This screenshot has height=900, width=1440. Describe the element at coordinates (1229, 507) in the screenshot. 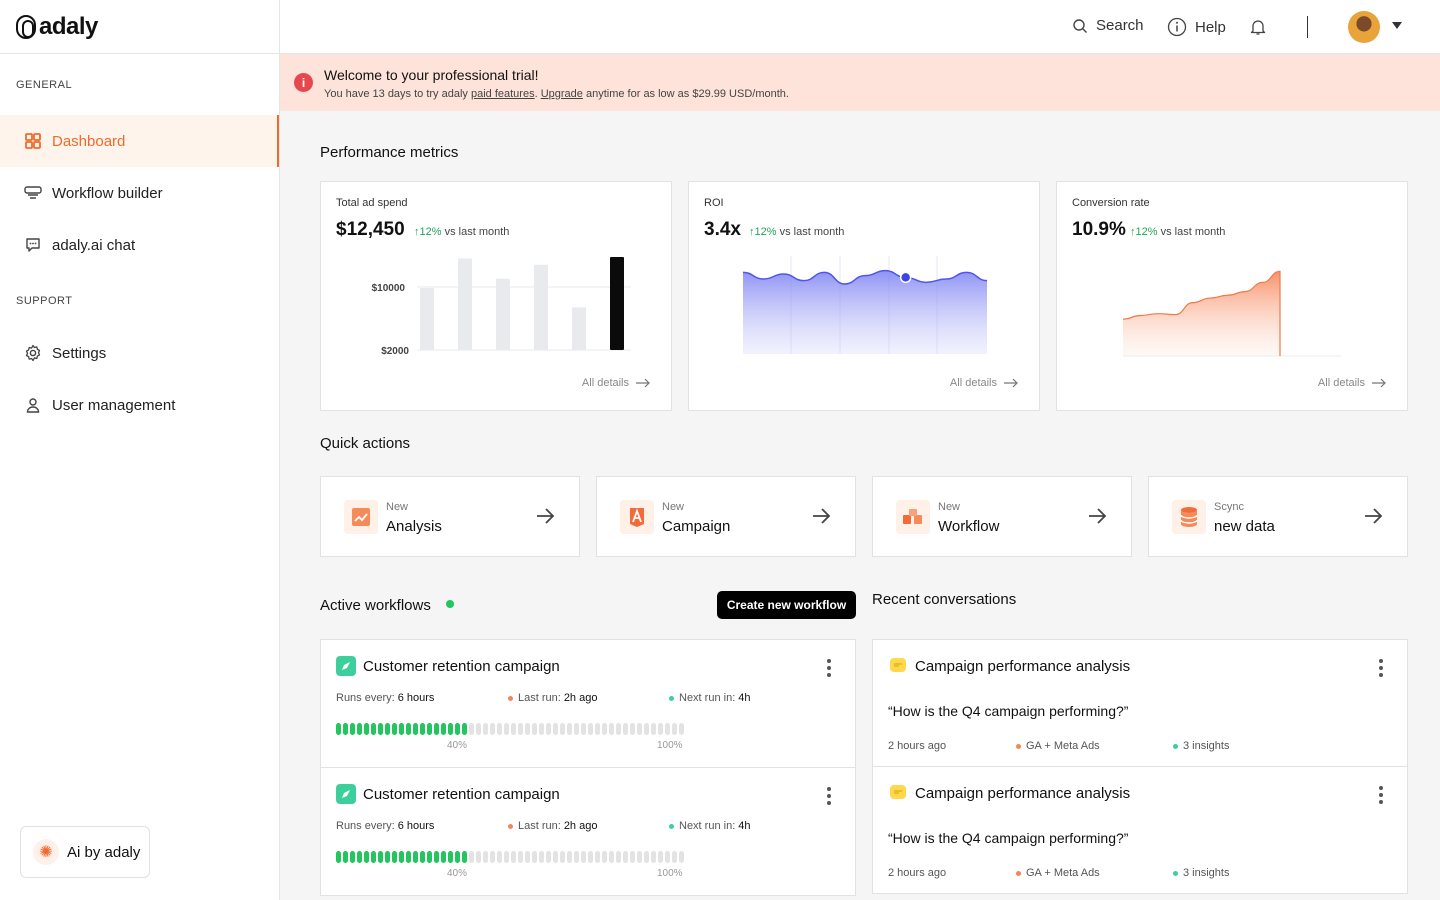

I see `quick-action-small: Scync` at that location.